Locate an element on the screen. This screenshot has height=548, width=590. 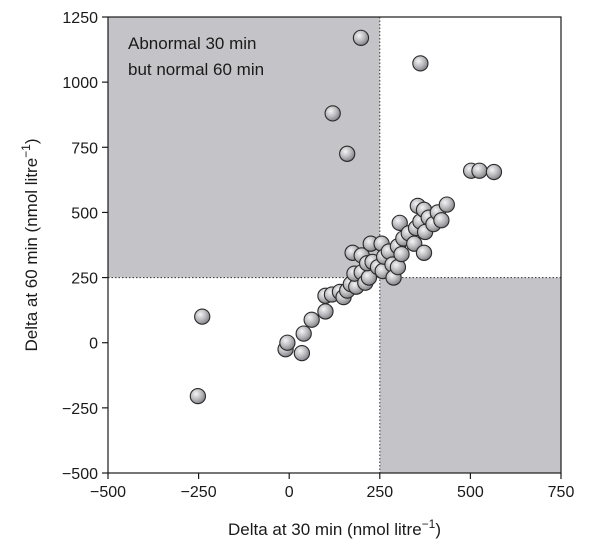
x-axis-ticks: −500 −250 0 250 500 750 is located at coordinates (332, 487).